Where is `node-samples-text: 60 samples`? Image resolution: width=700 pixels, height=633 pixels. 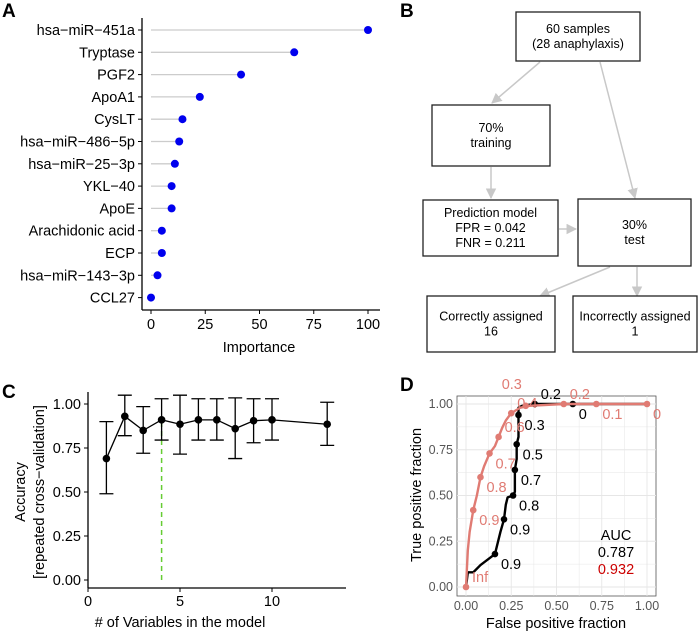
node-samples-text: 60 samples is located at coordinates (578, 29).